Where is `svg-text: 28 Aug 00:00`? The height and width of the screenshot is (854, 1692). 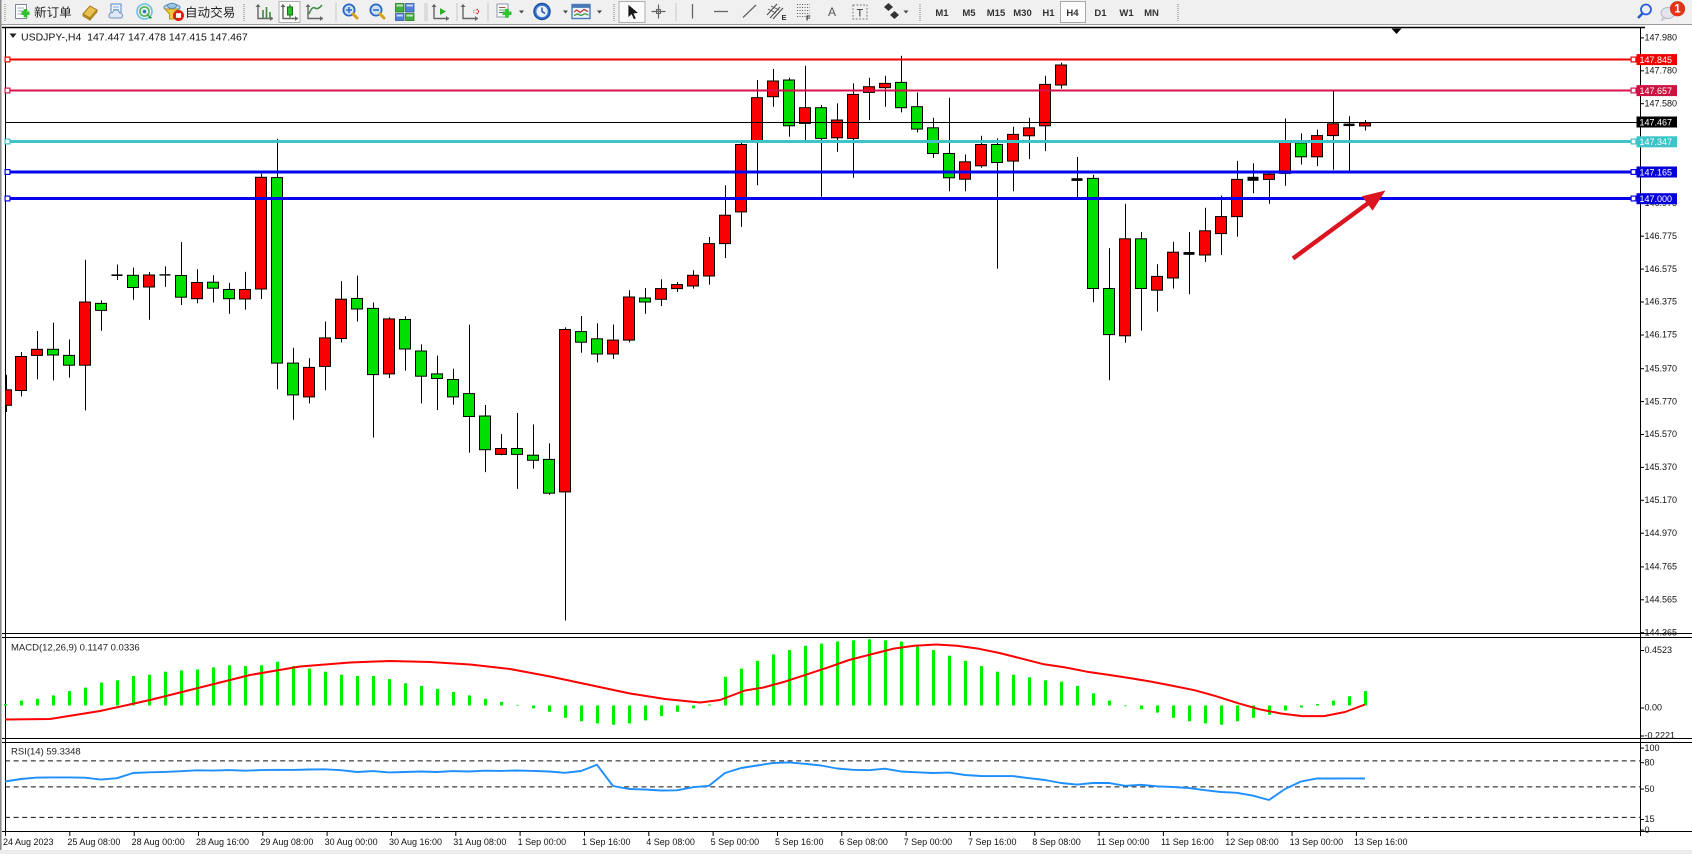
svg-text: 28 Aug 00:00 is located at coordinates (158, 842).